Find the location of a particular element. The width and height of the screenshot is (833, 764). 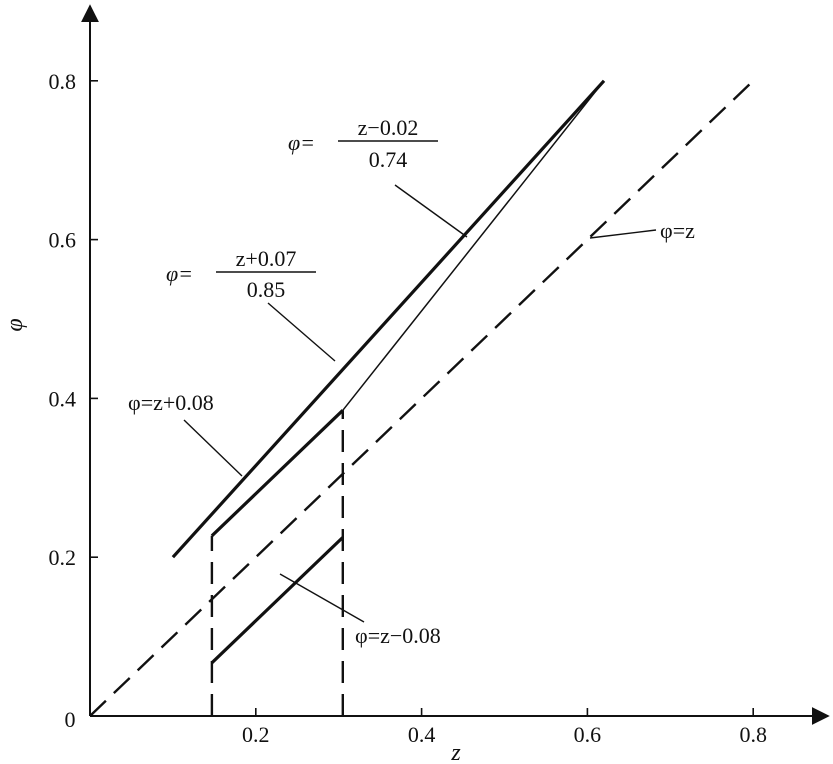

x-tick-label: 0.6 is located at coordinates (588, 734).